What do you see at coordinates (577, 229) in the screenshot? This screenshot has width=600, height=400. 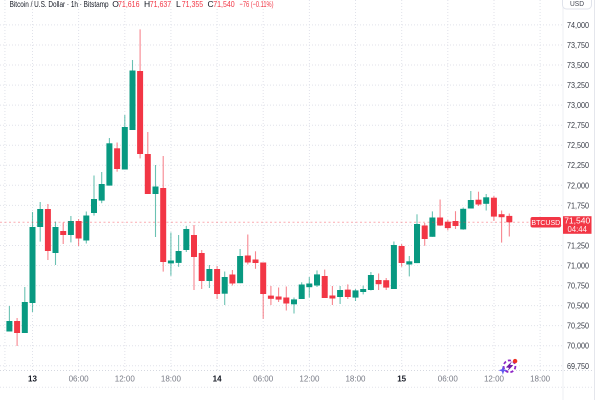 I see `svg-text: 04:44` at bounding box center [577, 229].